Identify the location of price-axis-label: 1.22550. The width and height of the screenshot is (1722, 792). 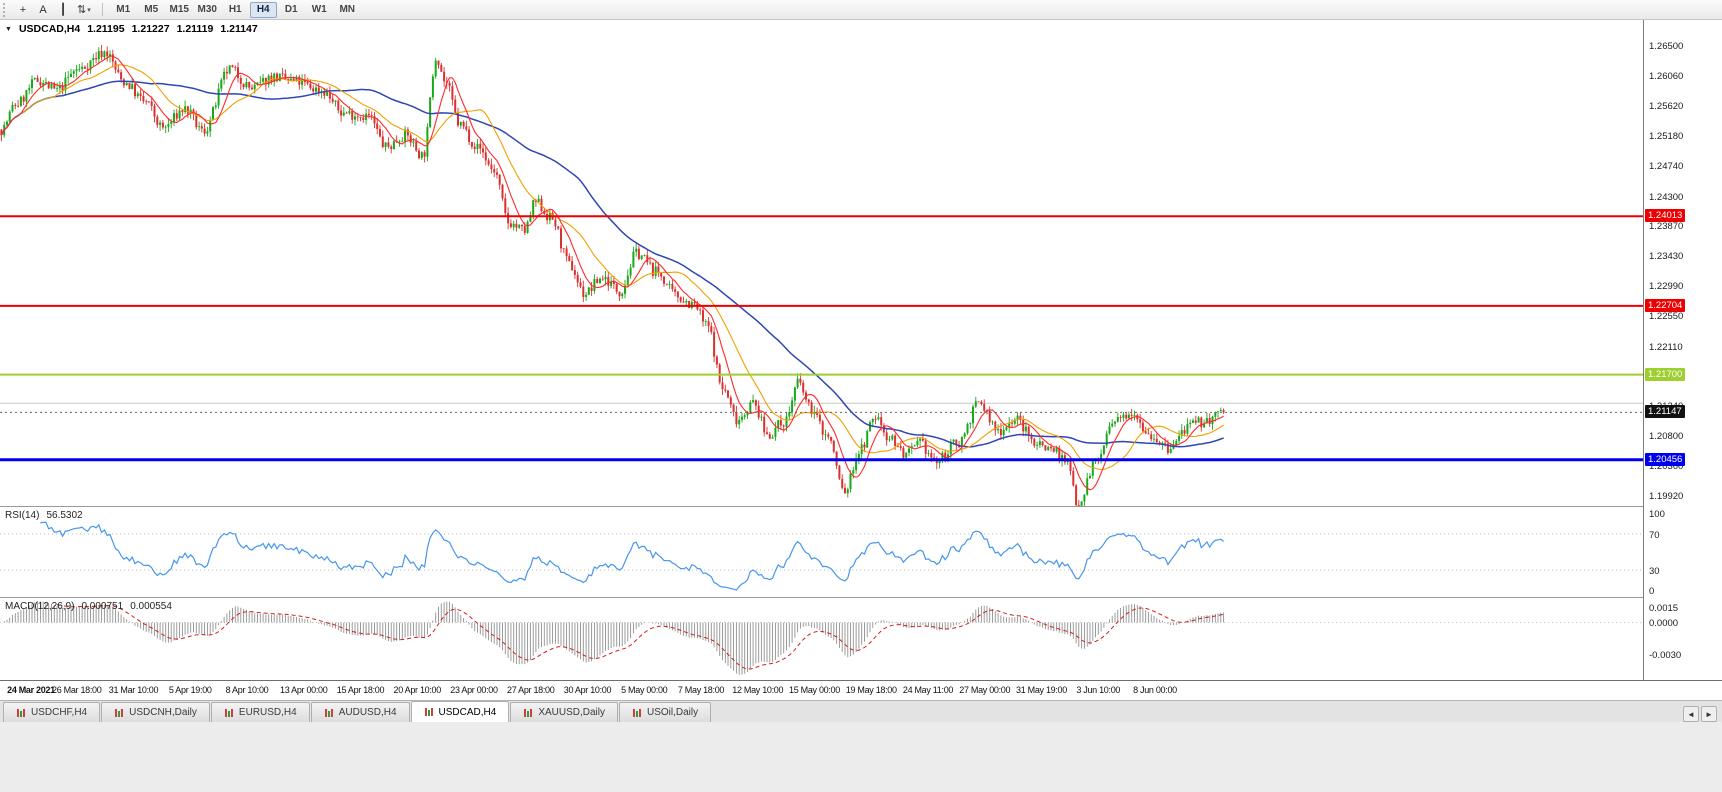
(1666, 317).